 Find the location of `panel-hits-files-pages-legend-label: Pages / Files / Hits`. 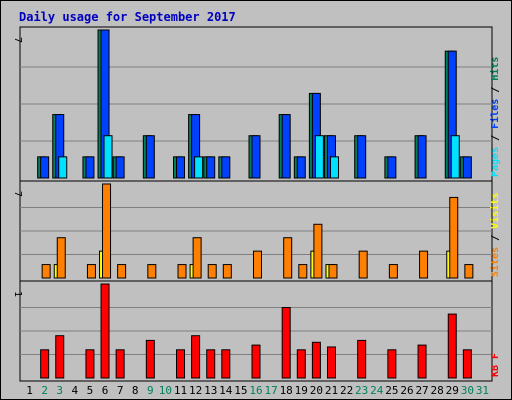

panel-hits-files-pages-legend-label: Pages / Files / Hits is located at coordinates (495, 117).